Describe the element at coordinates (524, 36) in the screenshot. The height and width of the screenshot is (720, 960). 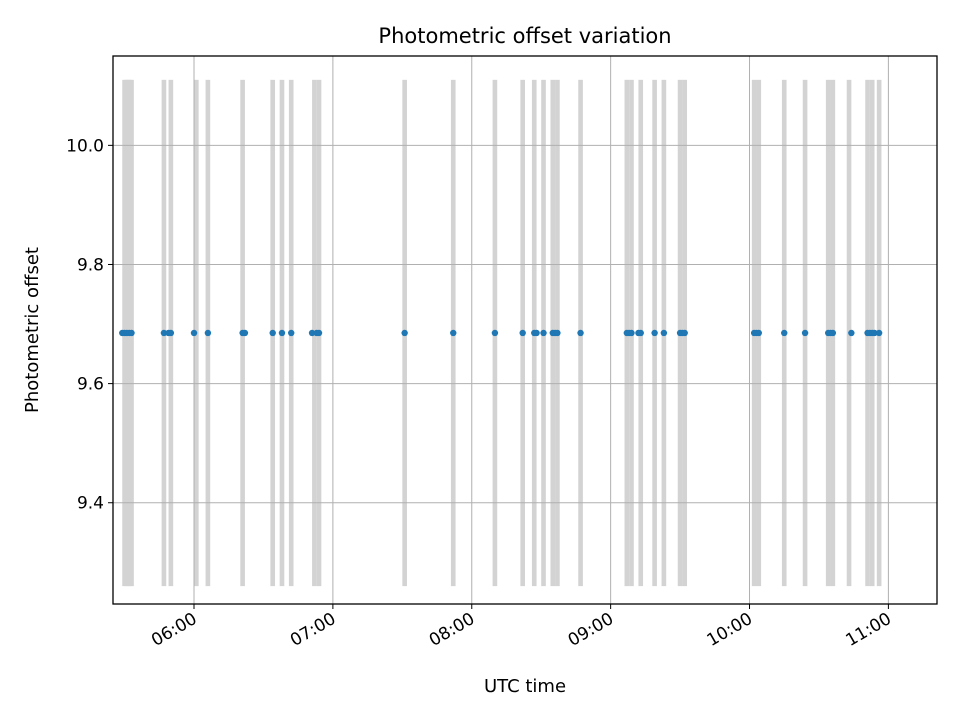
I see `chart-title: Photometric offset variation` at that location.